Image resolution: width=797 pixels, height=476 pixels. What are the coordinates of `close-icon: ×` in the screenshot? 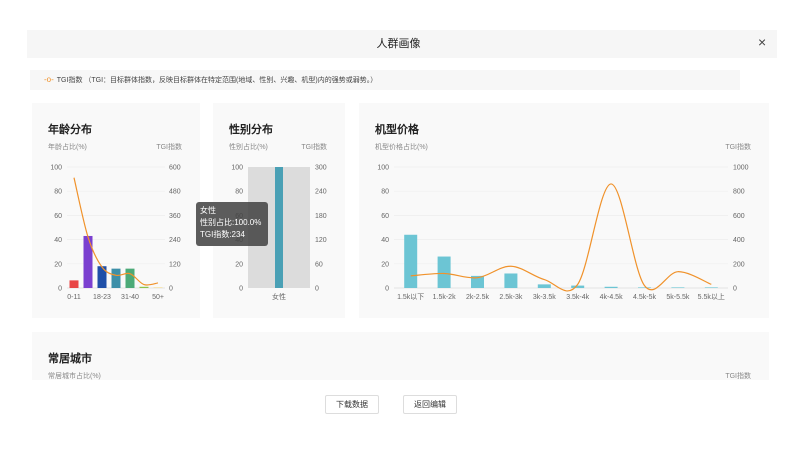 It's located at (762, 42).